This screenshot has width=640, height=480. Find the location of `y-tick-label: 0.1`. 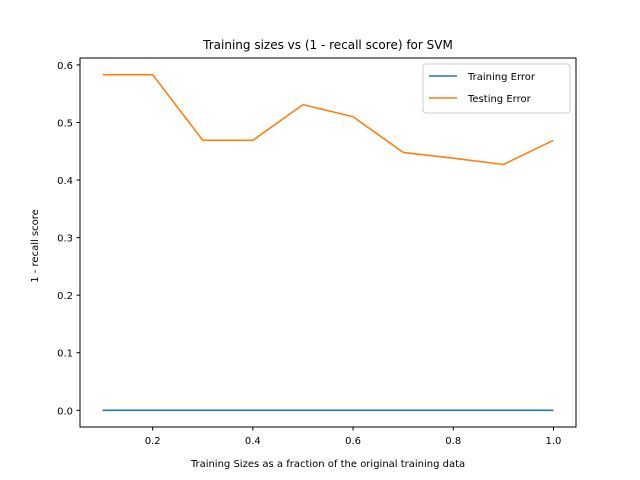

y-tick-label: 0.1 is located at coordinates (65, 354).